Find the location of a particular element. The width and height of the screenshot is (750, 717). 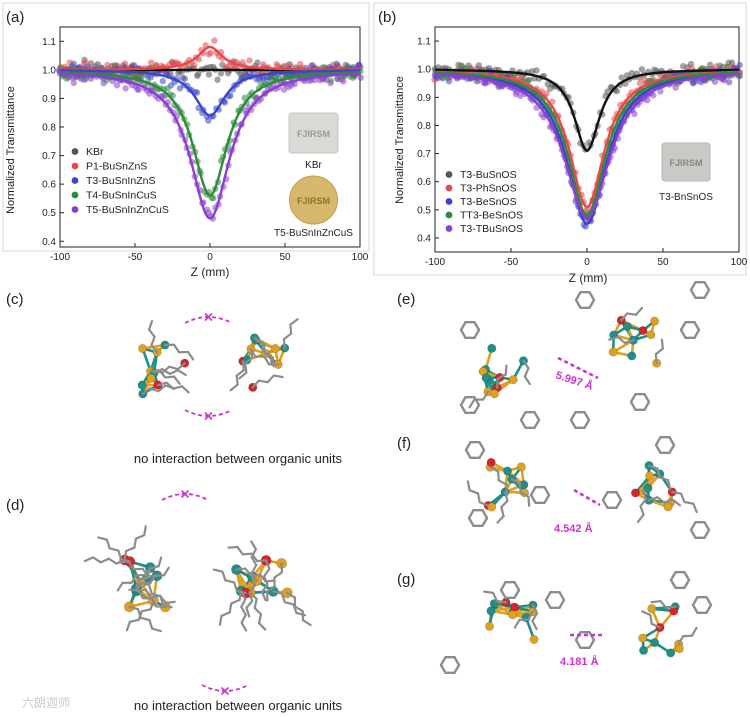

molecule-pair-g is located at coordinates (576, 622).